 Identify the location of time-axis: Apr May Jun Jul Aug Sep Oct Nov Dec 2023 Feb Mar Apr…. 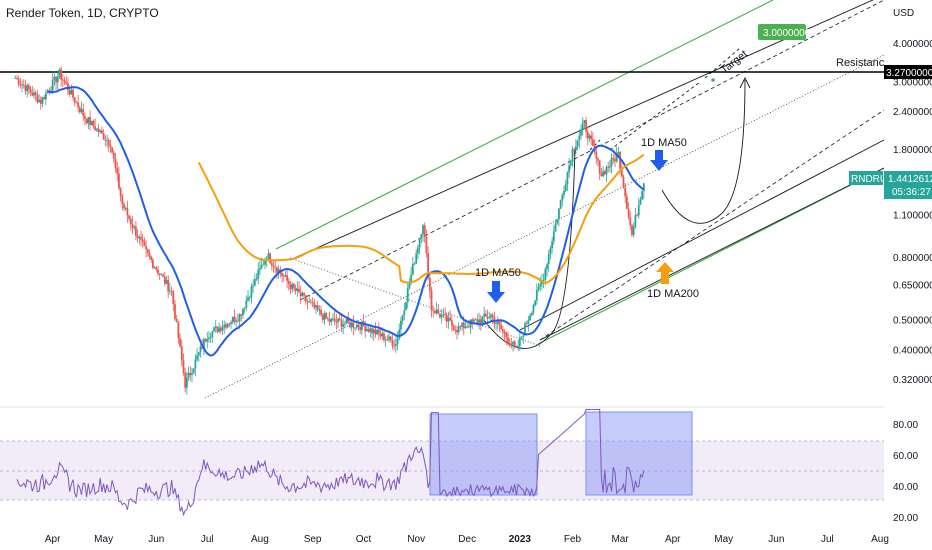
(467, 539).